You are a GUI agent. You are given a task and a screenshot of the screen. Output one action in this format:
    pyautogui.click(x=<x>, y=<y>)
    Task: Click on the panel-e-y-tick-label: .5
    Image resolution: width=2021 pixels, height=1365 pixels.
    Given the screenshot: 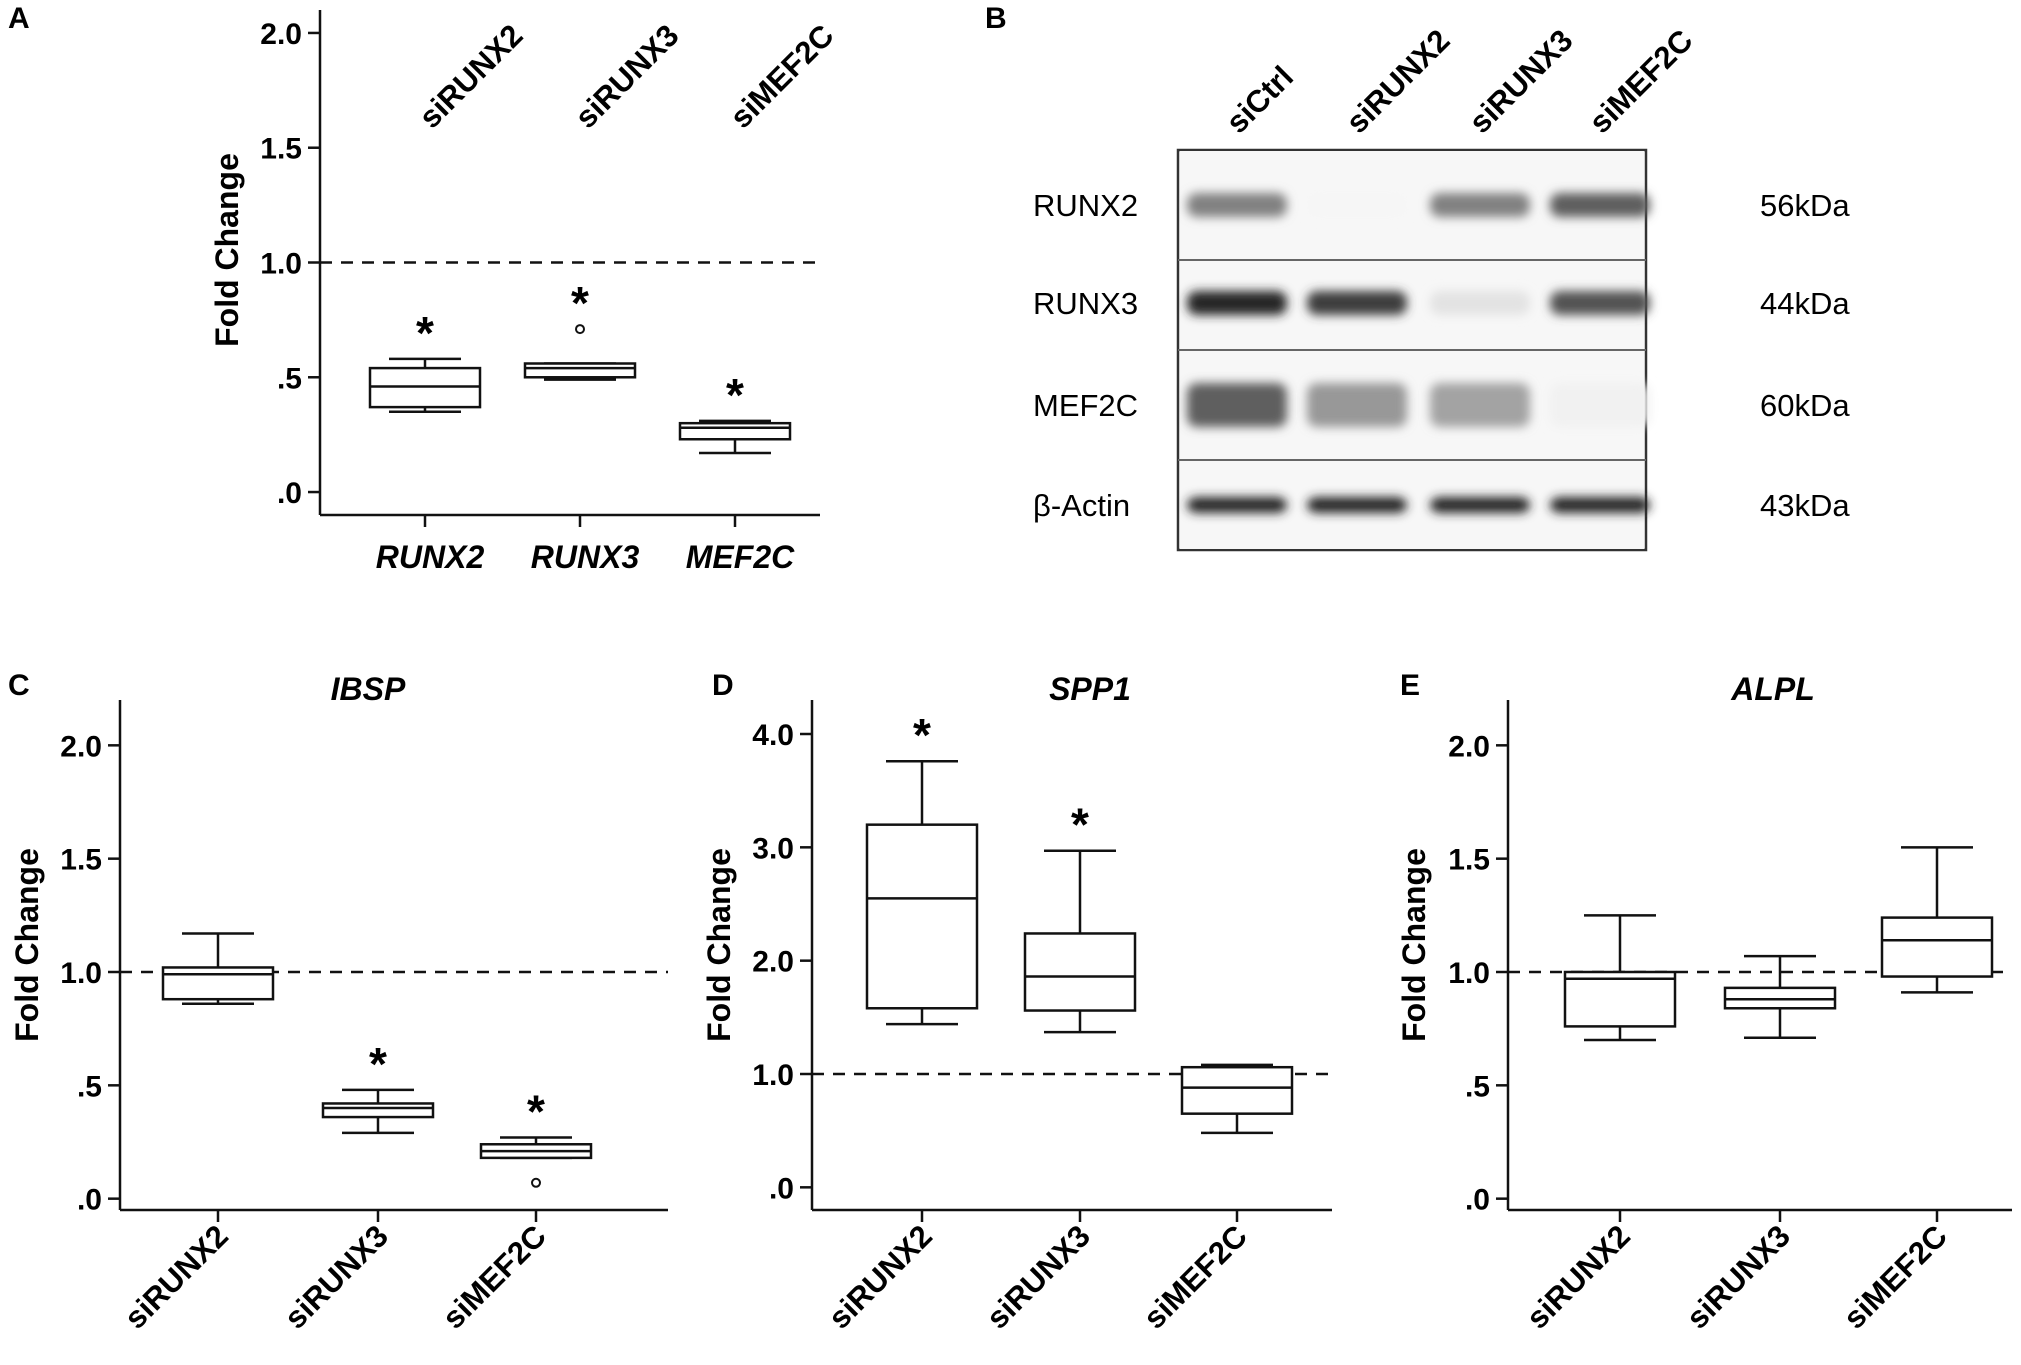 What is the action you would take?
    pyautogui.click(x=1477, y=1086)
    